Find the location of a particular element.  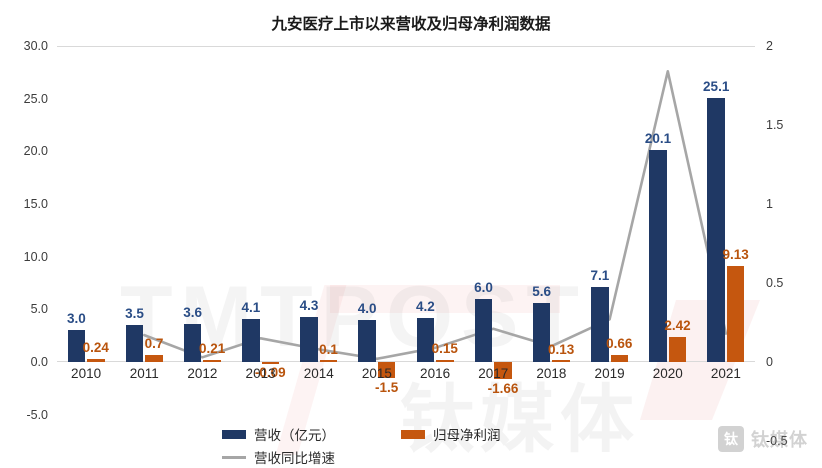

x-axis-label: 2013 is located at coordinates (260, 373).